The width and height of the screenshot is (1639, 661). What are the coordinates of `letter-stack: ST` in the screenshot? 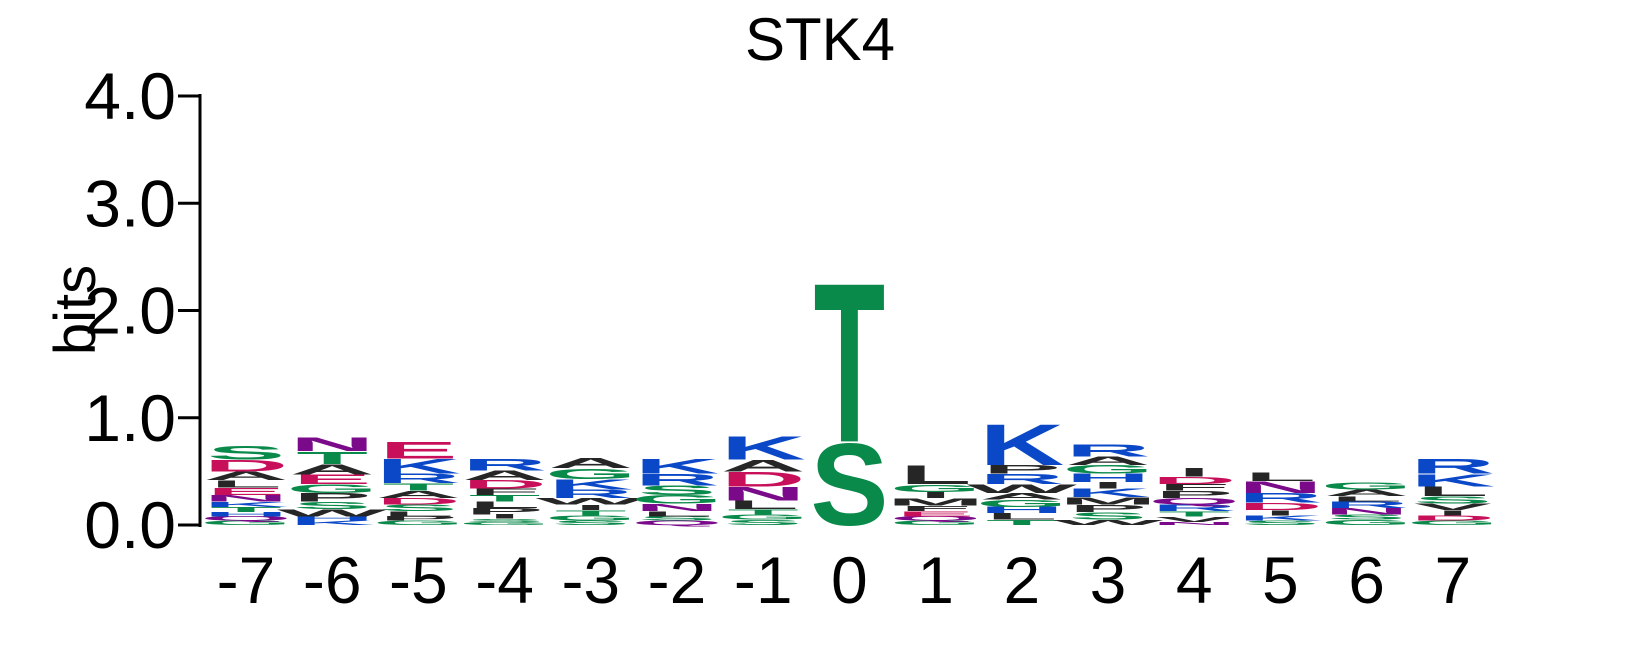 It's located at (849, 393).